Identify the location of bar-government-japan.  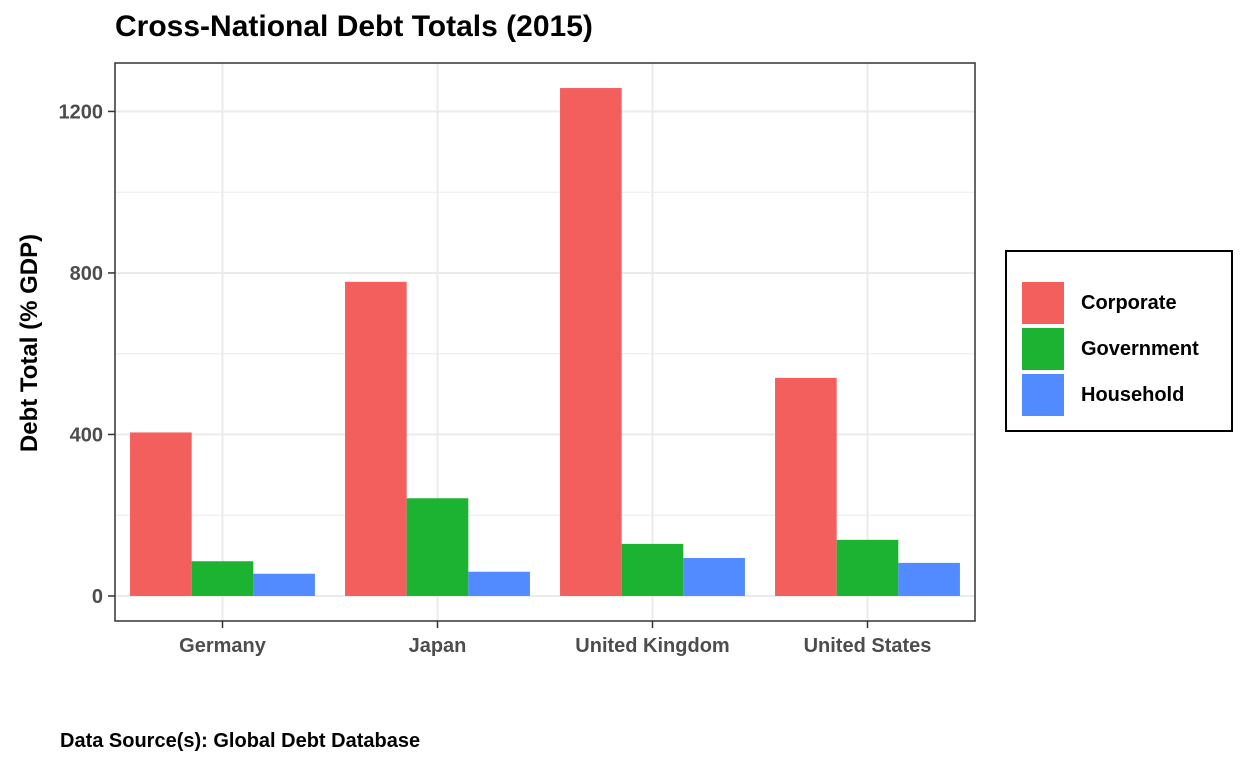
(437, 547).